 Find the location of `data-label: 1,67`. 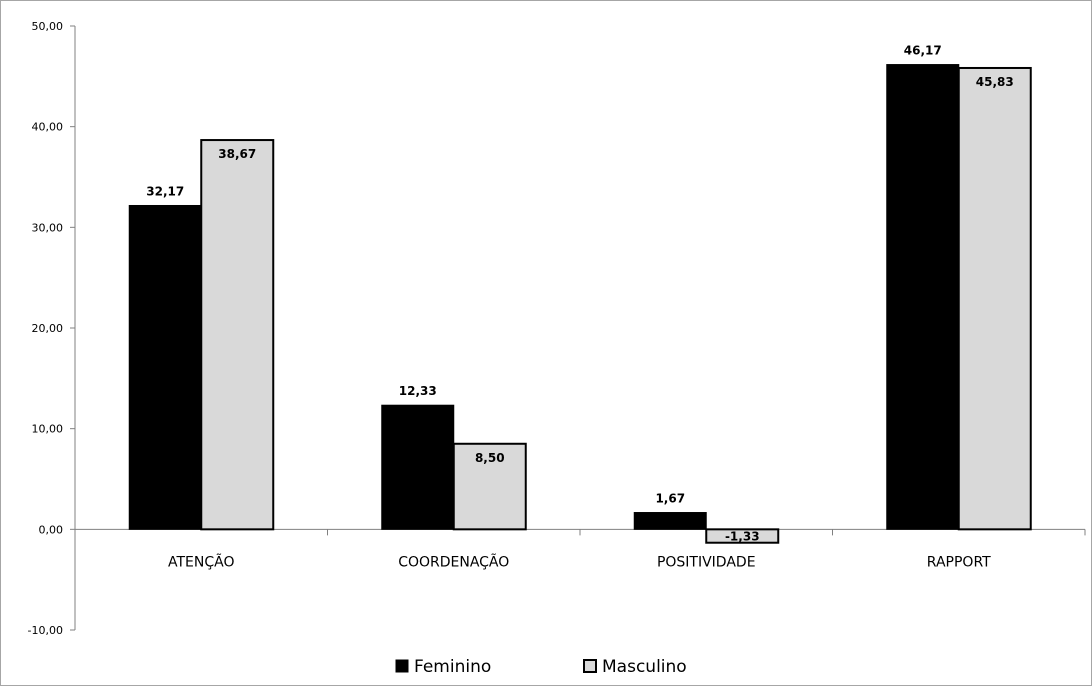

data-label: 1,67 is located at coordinates (670, 499).